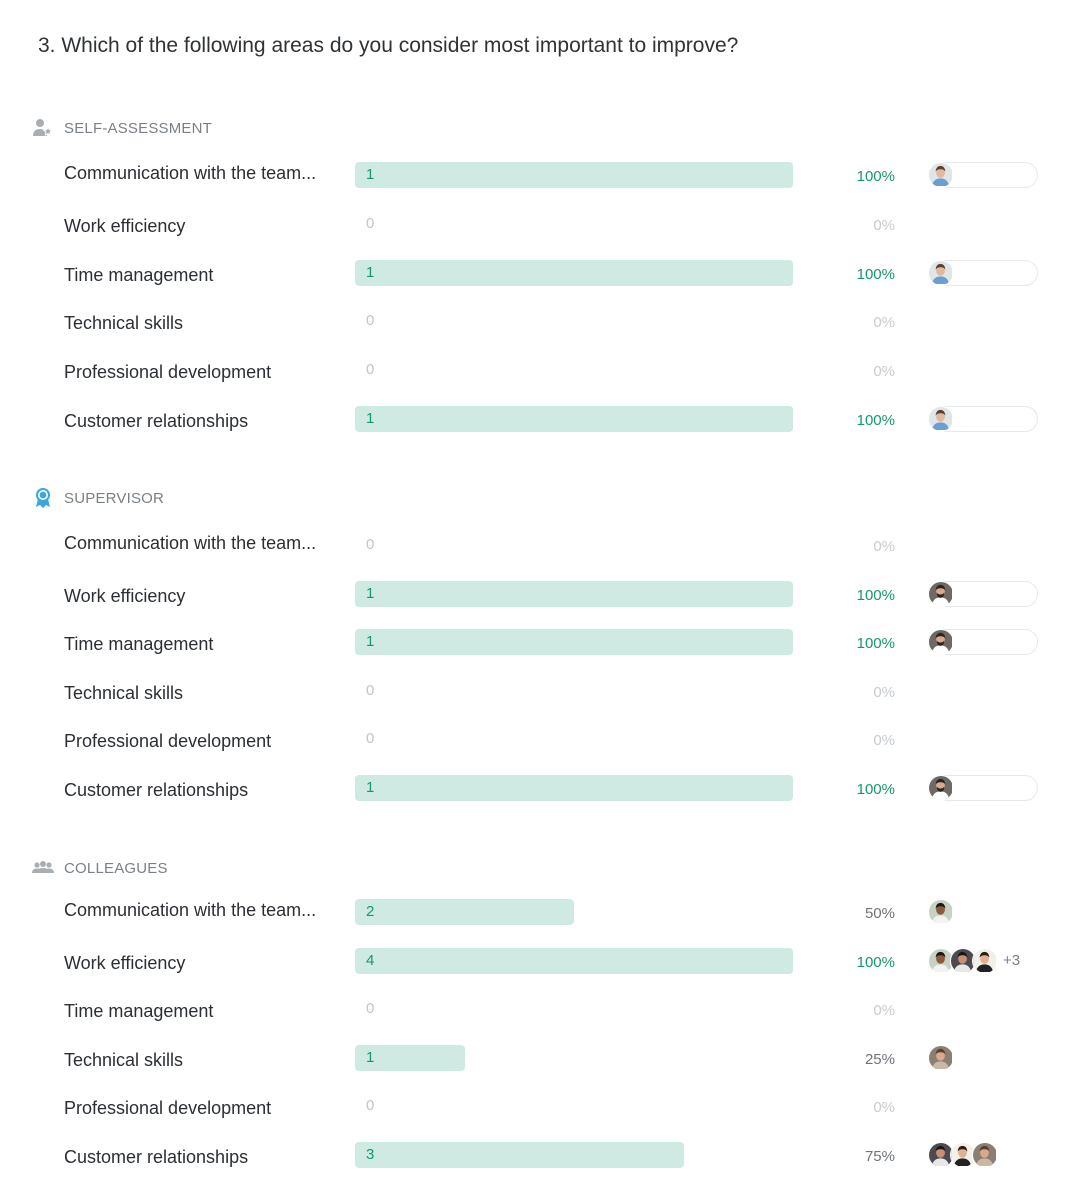 The height and width of the screenshot is (1200, 1070). I want to click on response-count: 2, so click(370, 911).